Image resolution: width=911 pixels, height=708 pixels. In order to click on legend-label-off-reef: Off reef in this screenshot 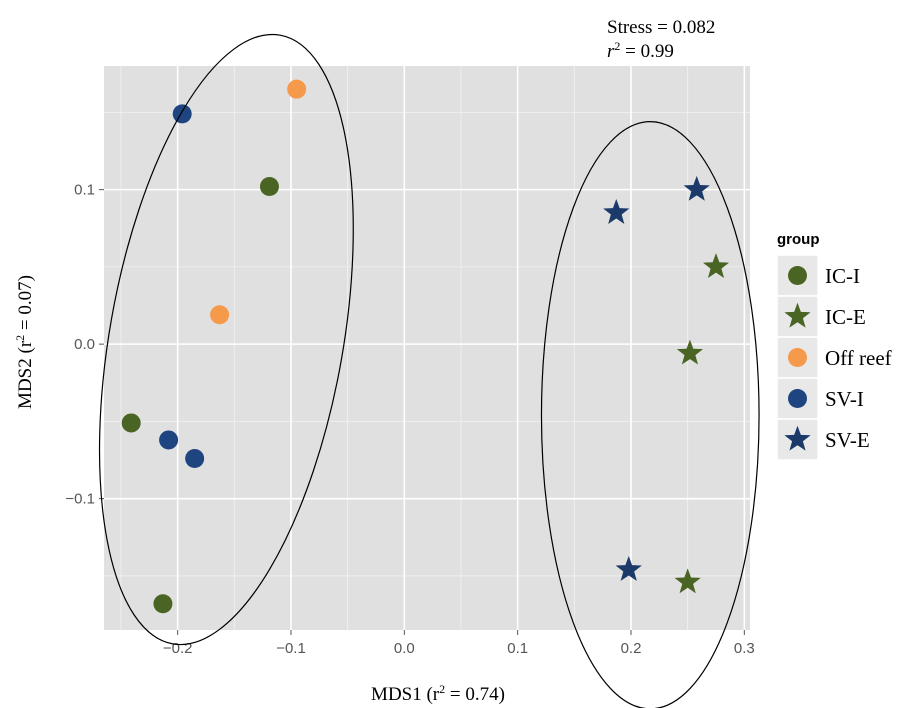, I will do `click(858, 358)`.